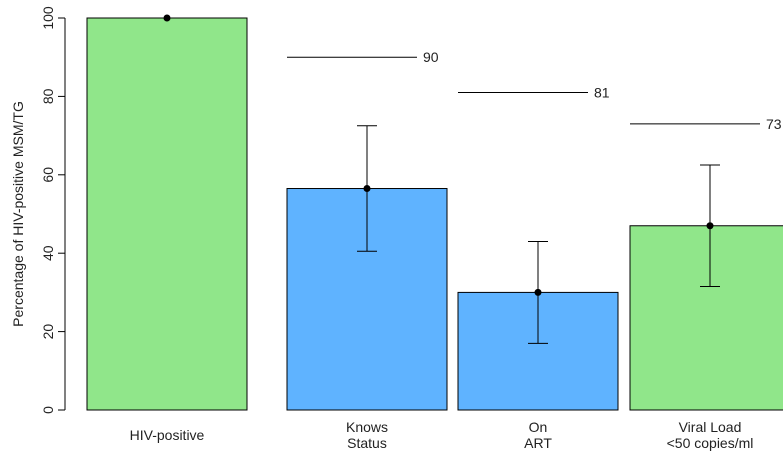  I want to click on x-tick-label-line: HIV-positive, so click(167, 435).